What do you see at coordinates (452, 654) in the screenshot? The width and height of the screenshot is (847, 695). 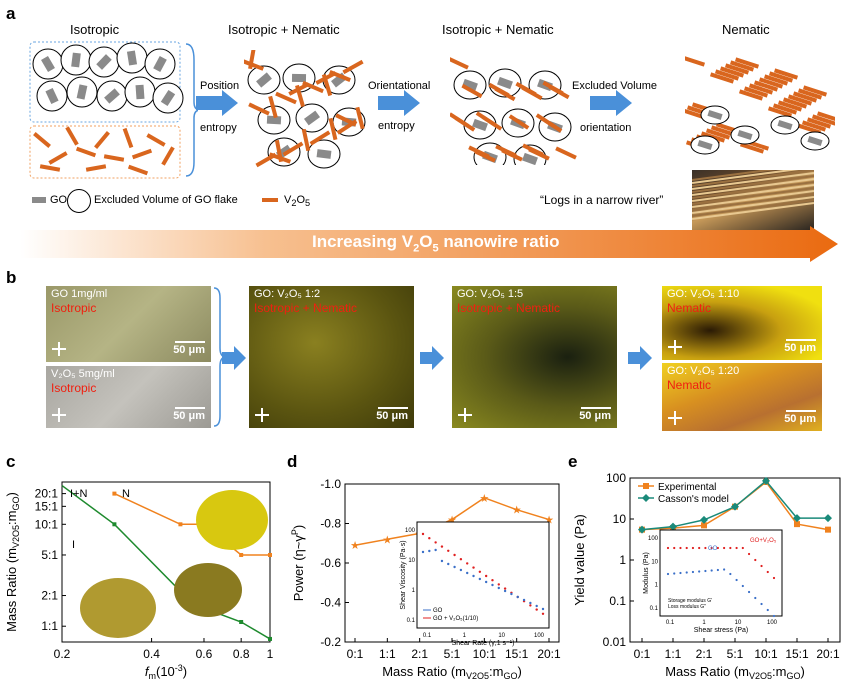 I see `x-tick-label: 5:1` at bounding box center [452, 654].